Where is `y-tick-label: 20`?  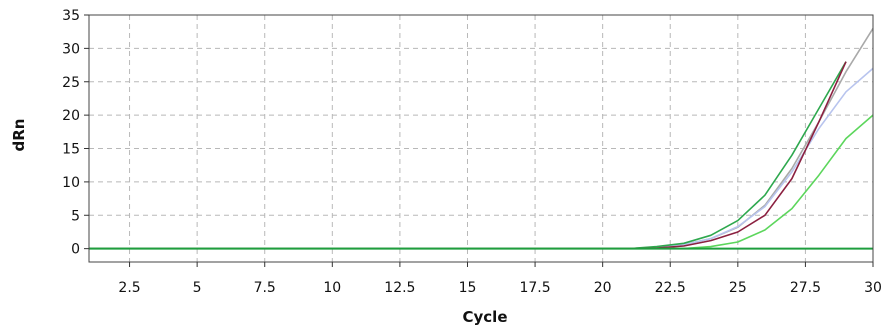
y-tick-label: 20 is located at coordinates (71, 116).